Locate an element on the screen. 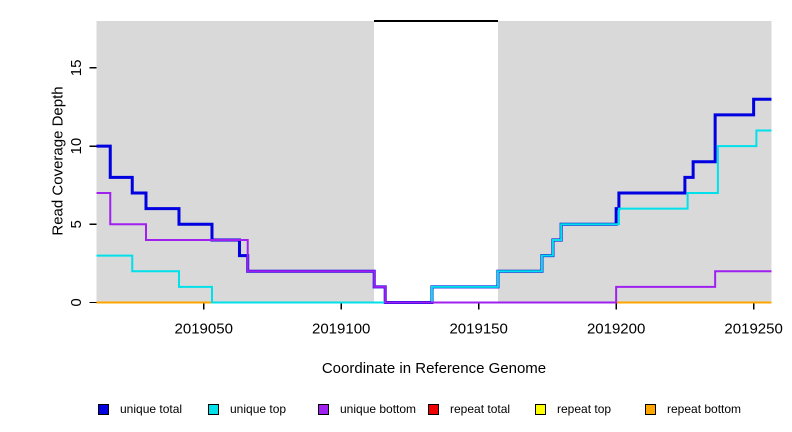 This screenshot has height=432, width=792. x-tick-label: 2019100 is located at coordinates (341, 329).